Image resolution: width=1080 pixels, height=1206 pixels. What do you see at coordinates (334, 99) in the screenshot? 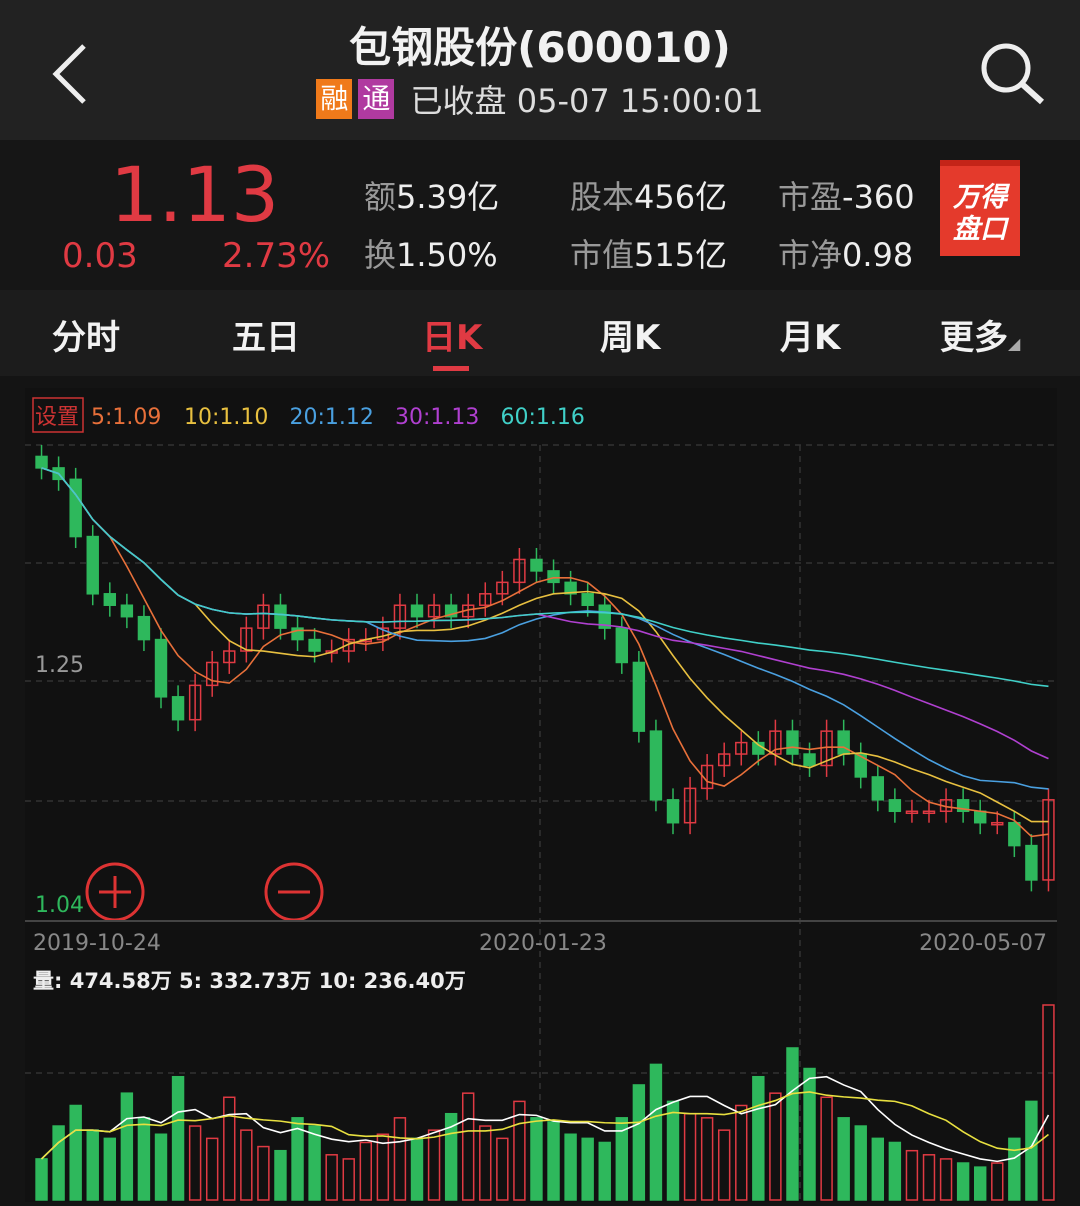
I see `margin-badge: 融` at bounding box center [334, 99].